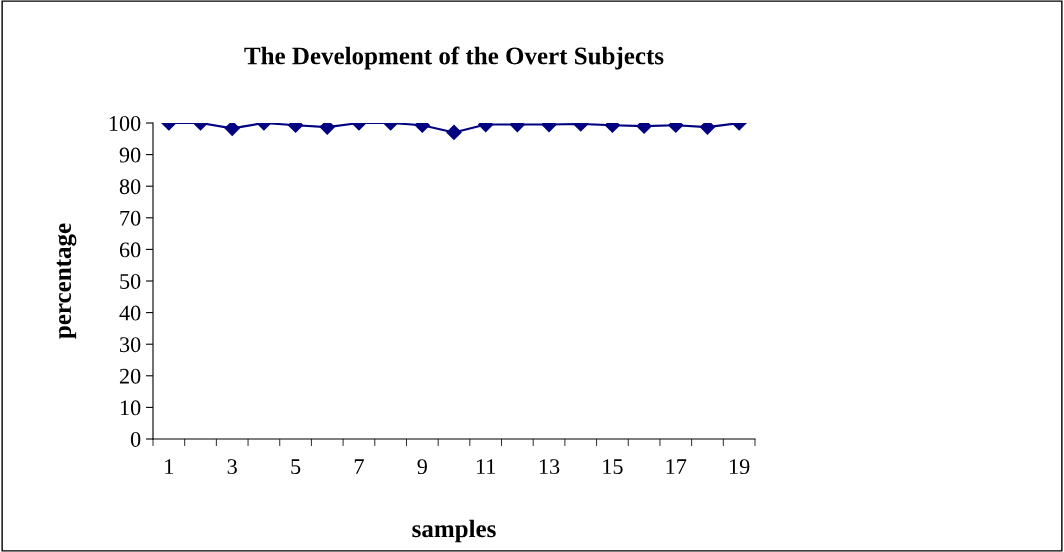  I want to click on x-tick-label: 19, so click(740, 467).